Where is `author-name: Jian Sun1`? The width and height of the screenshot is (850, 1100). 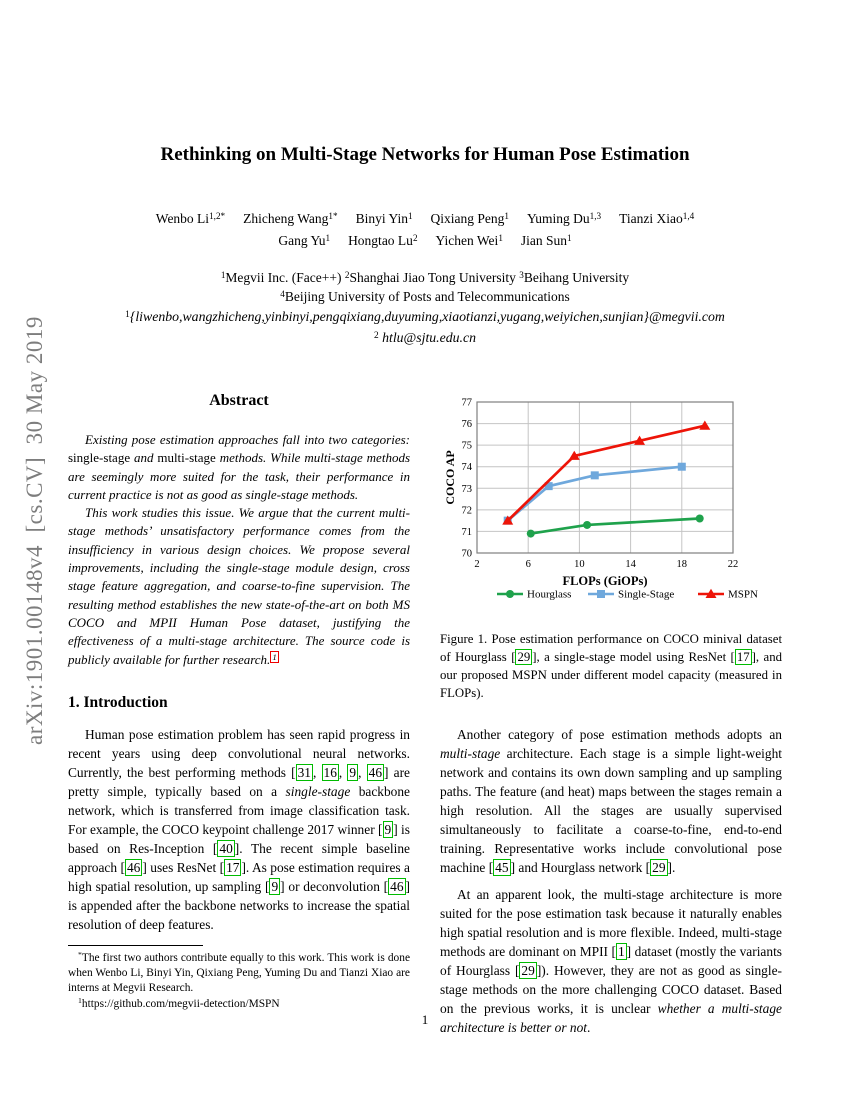 author-name: Jian Sun1 is located at coordinates (546, 240).